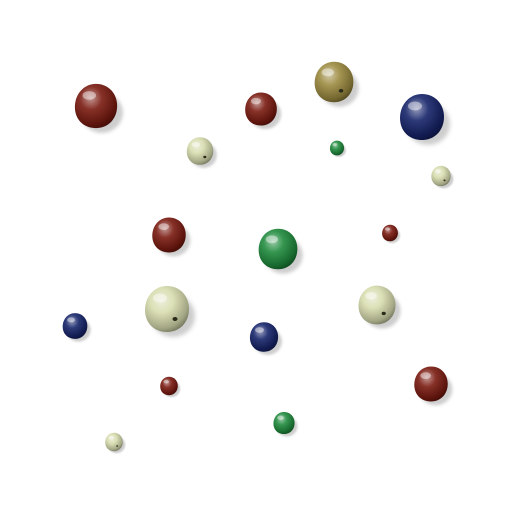 This screenshot has width=512, height=512. I want to click on bead-red-mid-left, so click(170, 236).